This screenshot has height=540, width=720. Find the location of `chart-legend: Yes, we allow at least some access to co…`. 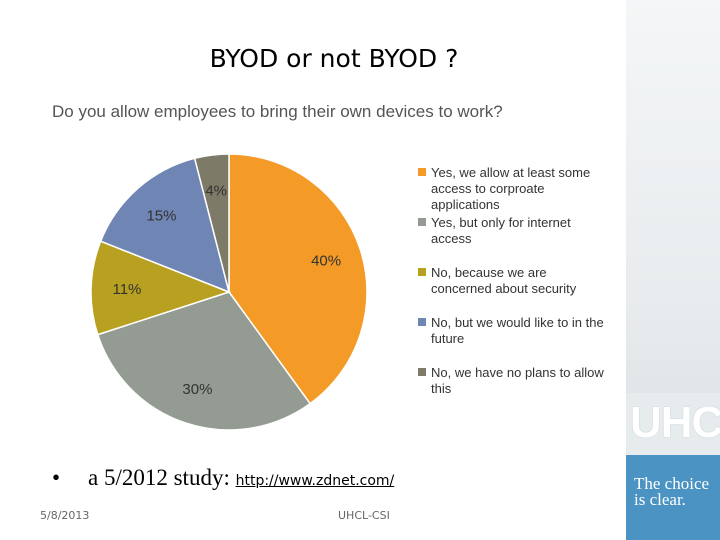

chart-legend: Yes, we allow at least some access to co… is located at coordinates (513, 290).